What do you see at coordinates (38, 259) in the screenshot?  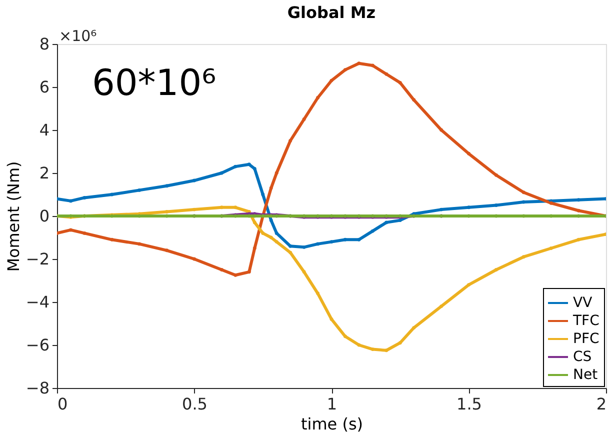 I see `y-tick-label: −2` at bounding box center [38, 259].